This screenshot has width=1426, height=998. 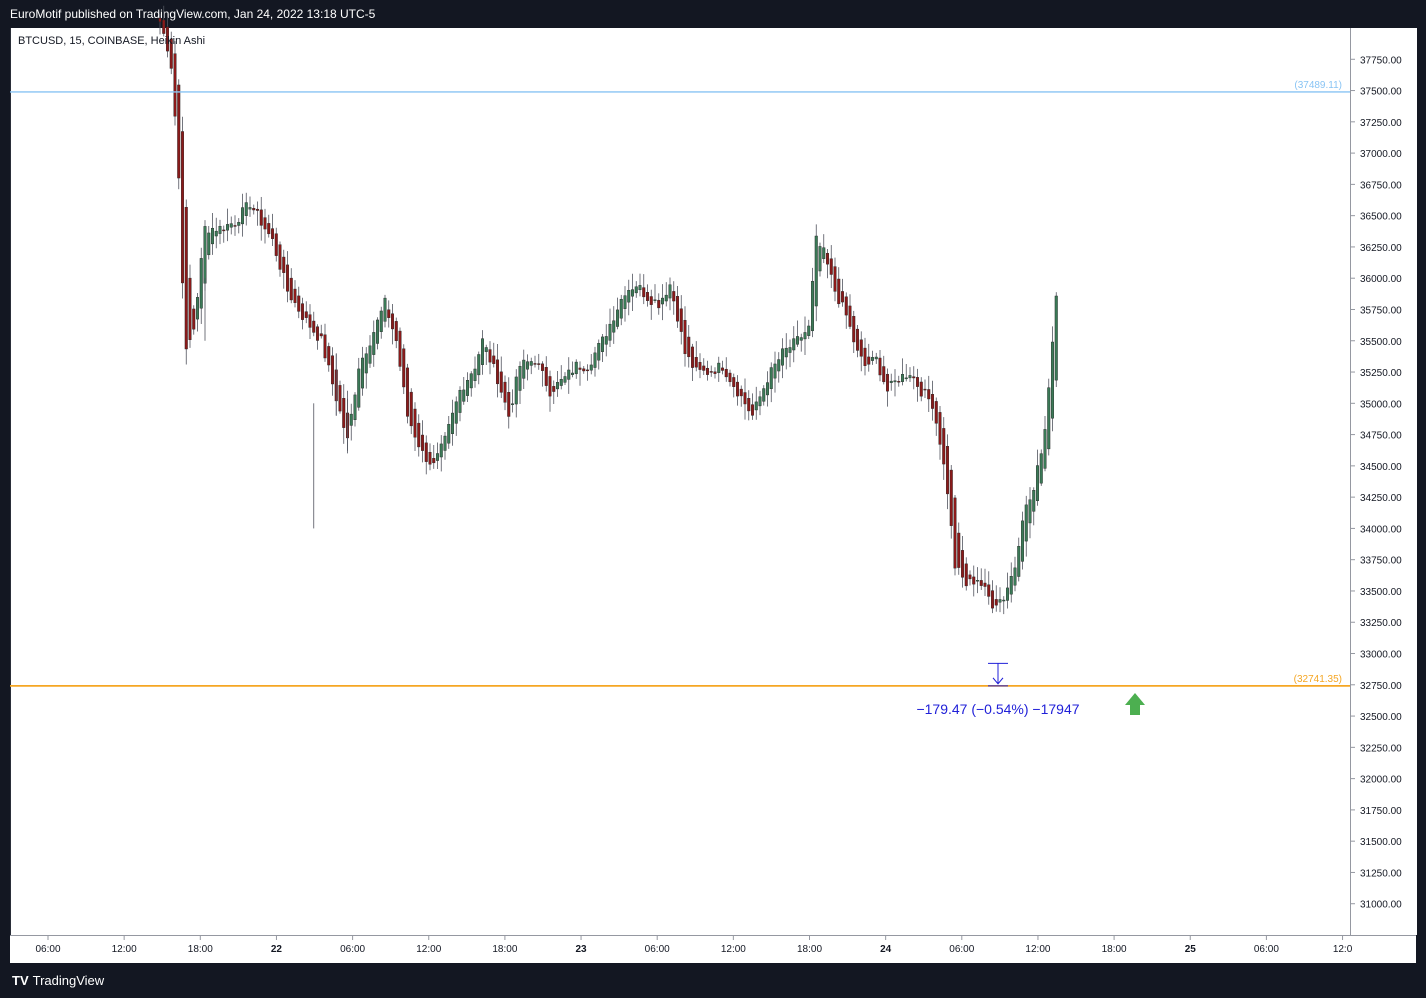 I want to click on y-tick-label: 35750.00, so click(x=1381, y=310).